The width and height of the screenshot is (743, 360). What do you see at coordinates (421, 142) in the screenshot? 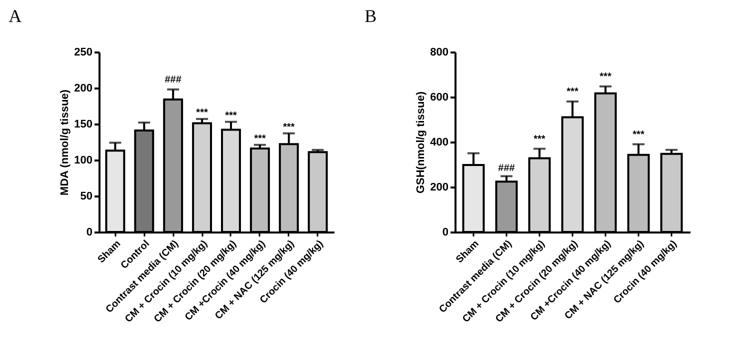
I see `y-axis-title: GSH(nmol/g tissue)` at bounding box center [421, 142].